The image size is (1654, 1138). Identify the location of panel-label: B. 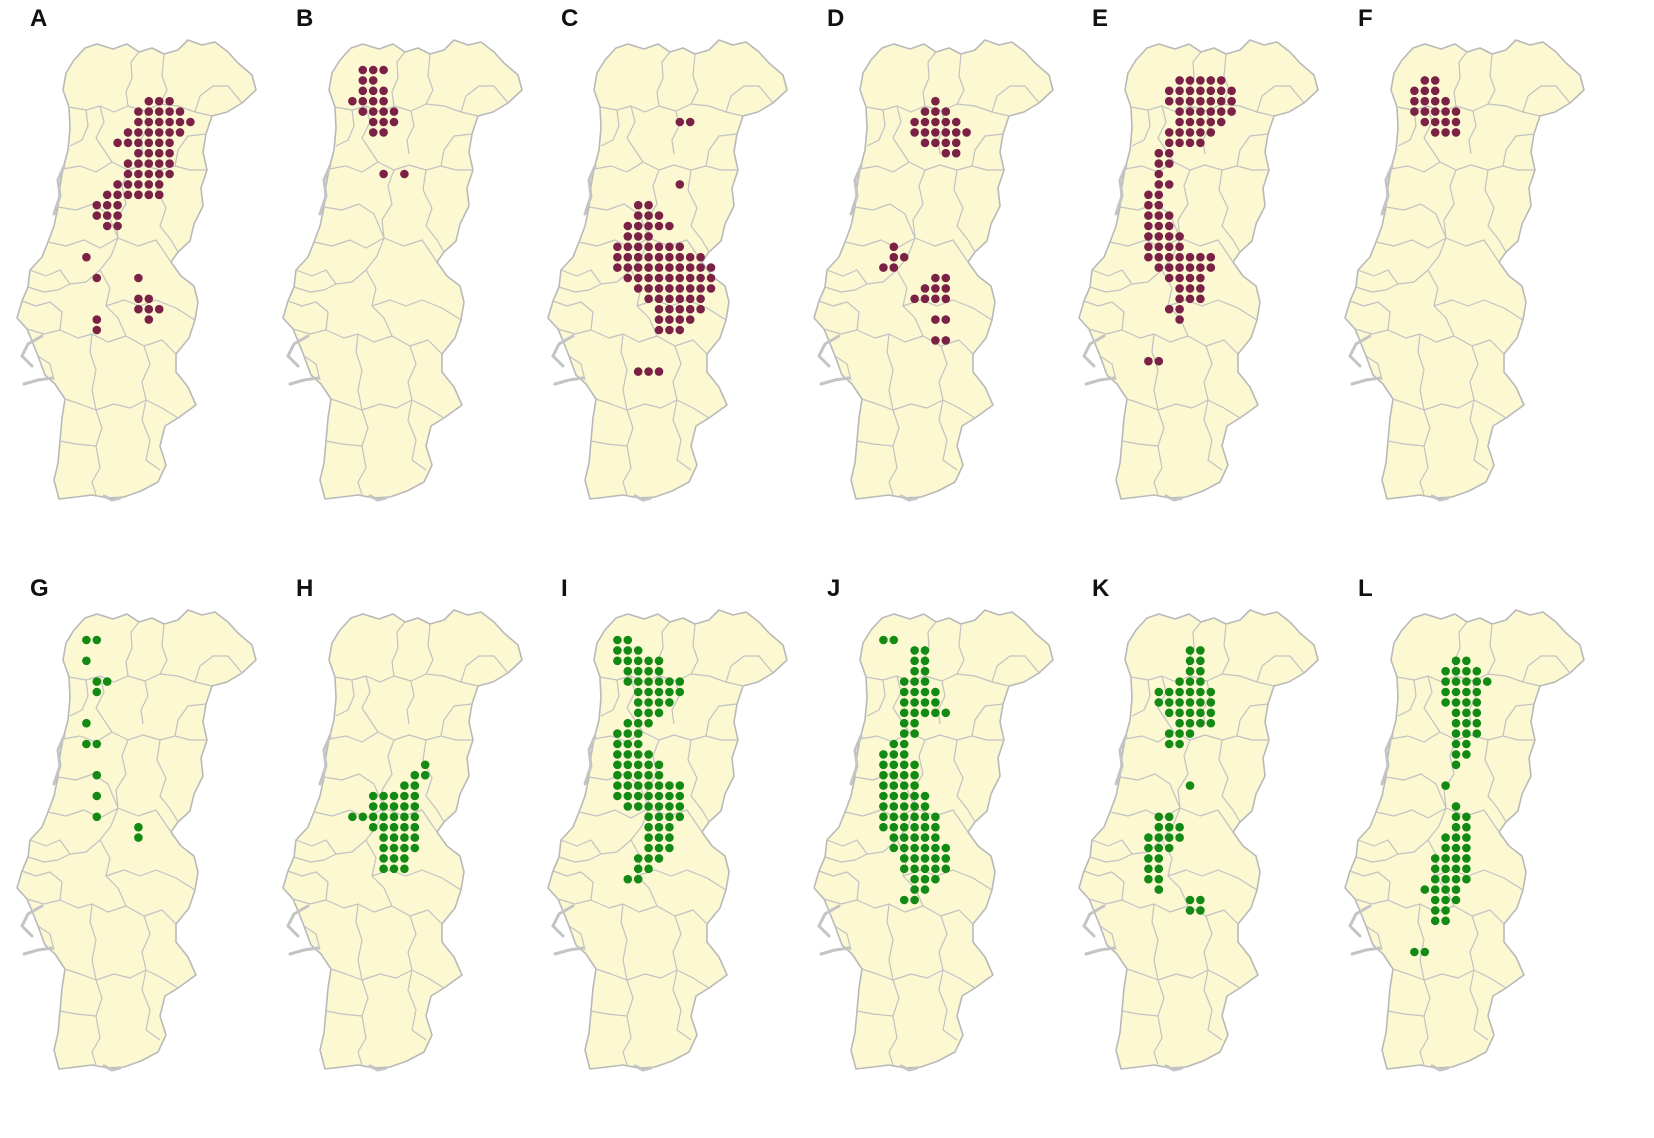
(304, 18).